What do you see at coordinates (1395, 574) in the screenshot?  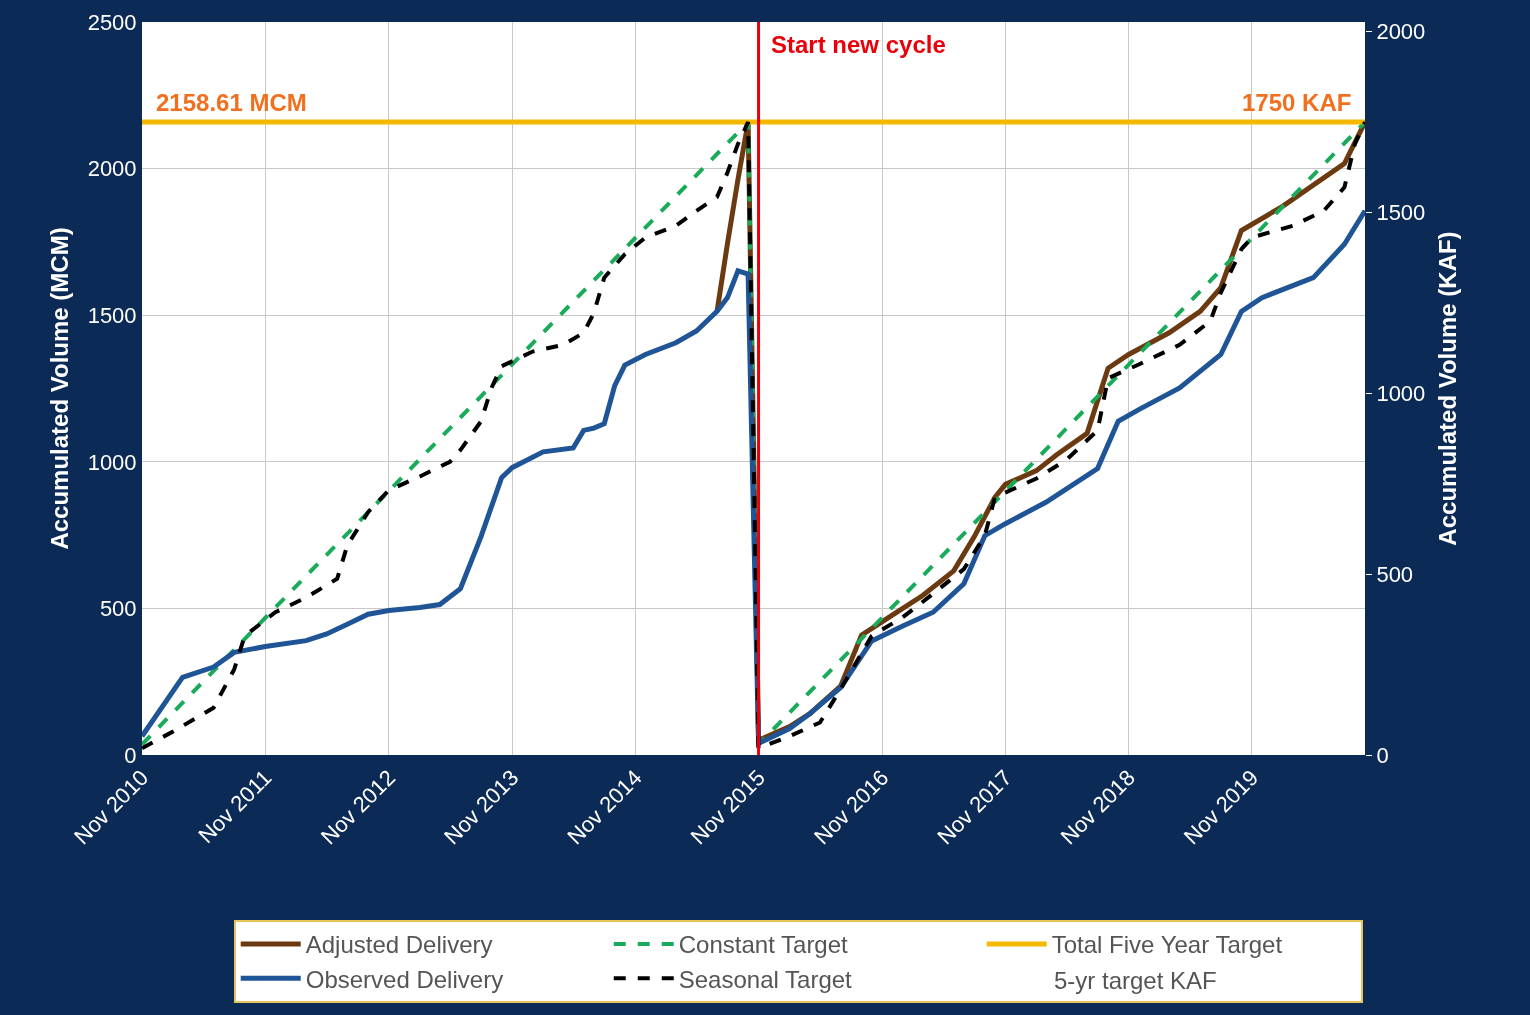 I see `y2-tick-label: 500` at bounding box center [1395, 574].